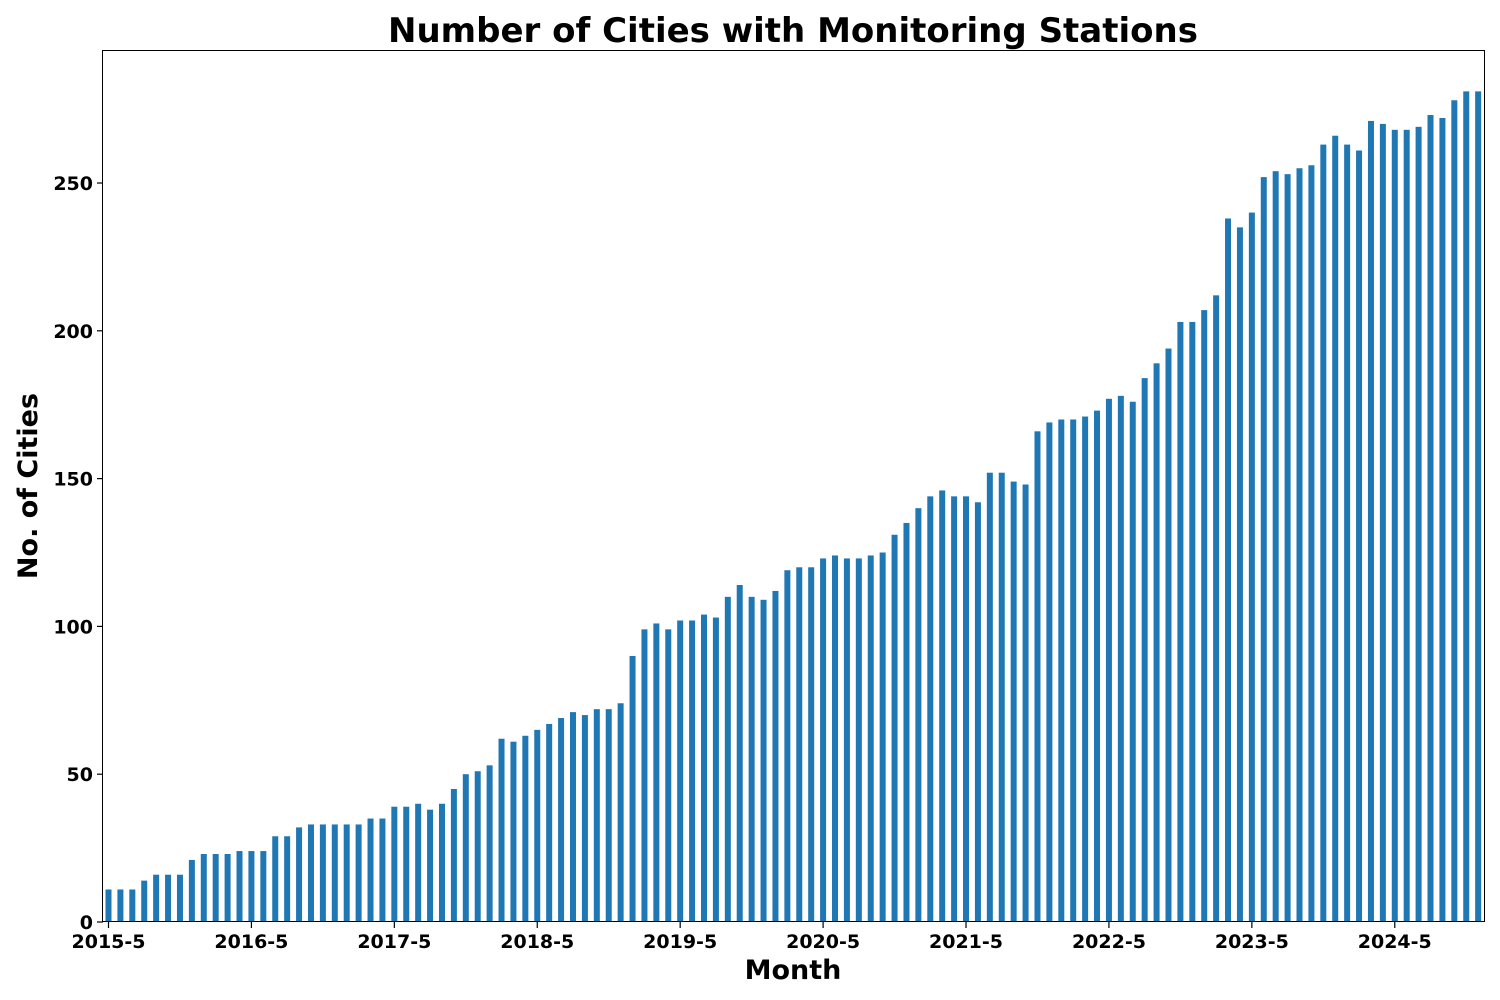  What do you see at coordinates (394, 942) in the screenshot?
I see `x-tick-label: 2017-5` at bounding box center [394, 942].